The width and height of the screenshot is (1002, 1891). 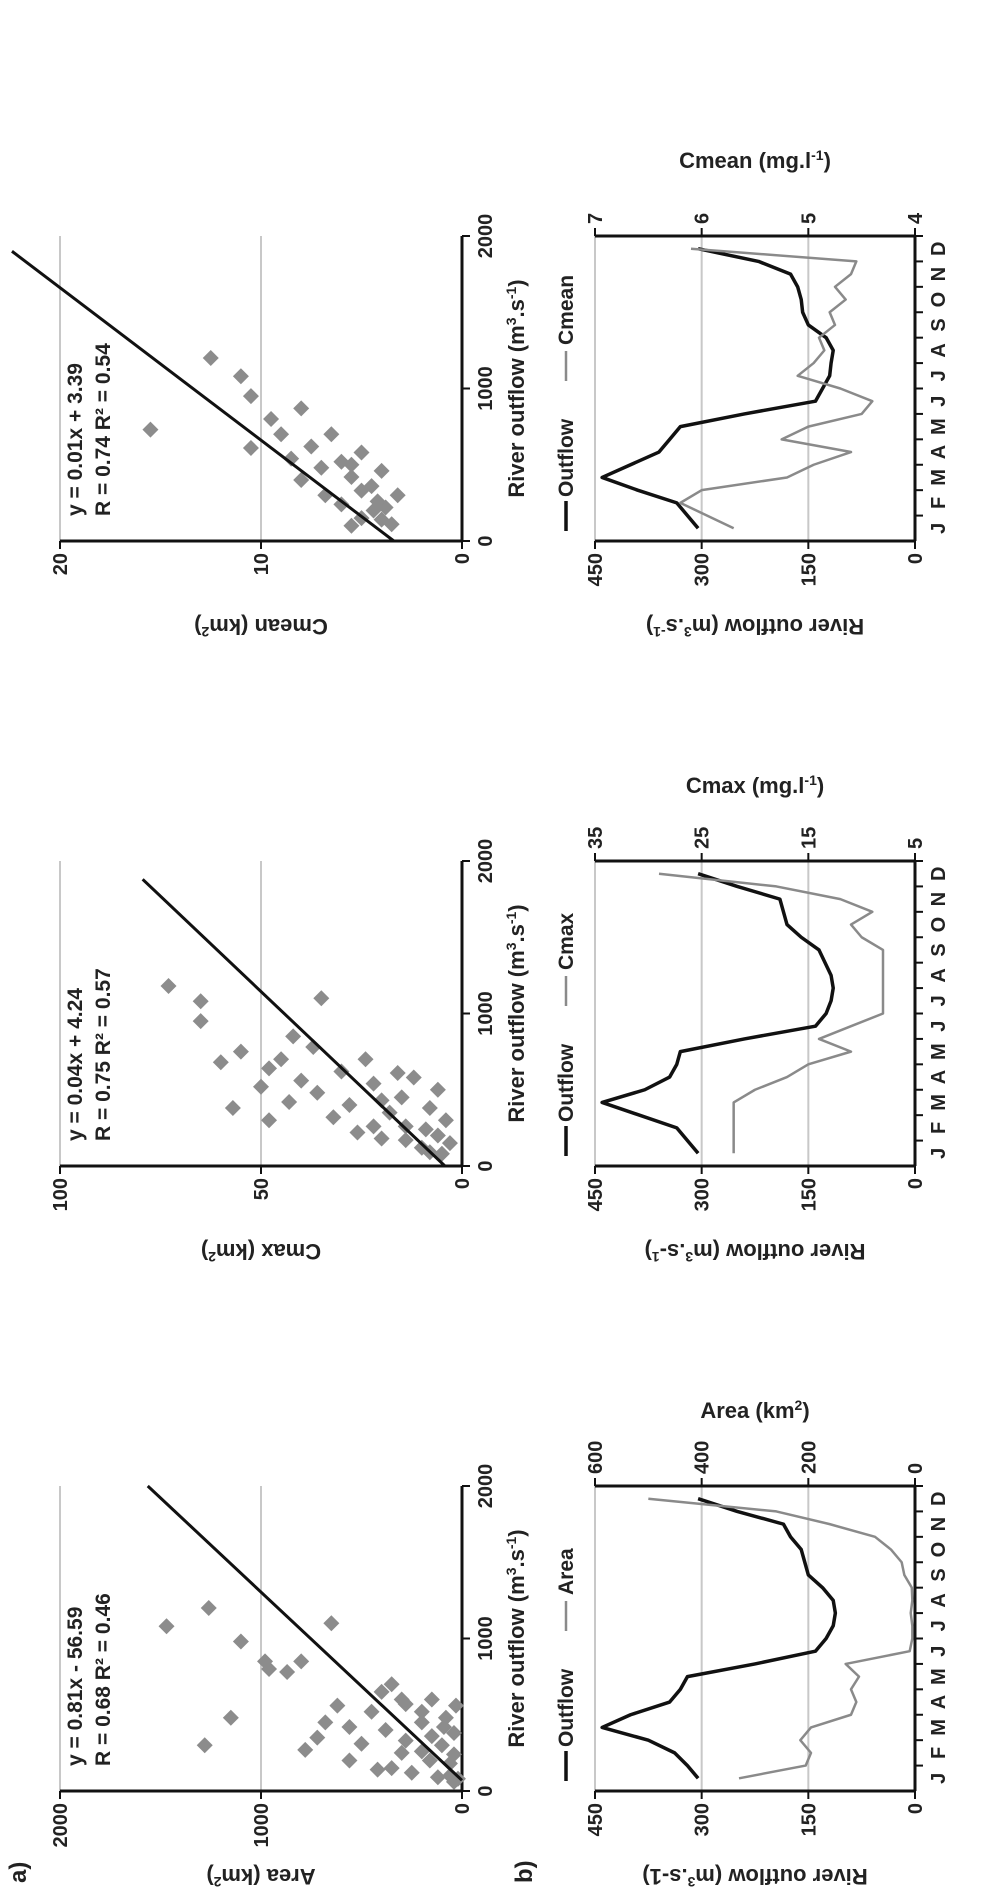 What do you see at coordinates (916, 1183) in the screenshot?
I see `left-tick-label: 0` at bounding box center [916, 1183].